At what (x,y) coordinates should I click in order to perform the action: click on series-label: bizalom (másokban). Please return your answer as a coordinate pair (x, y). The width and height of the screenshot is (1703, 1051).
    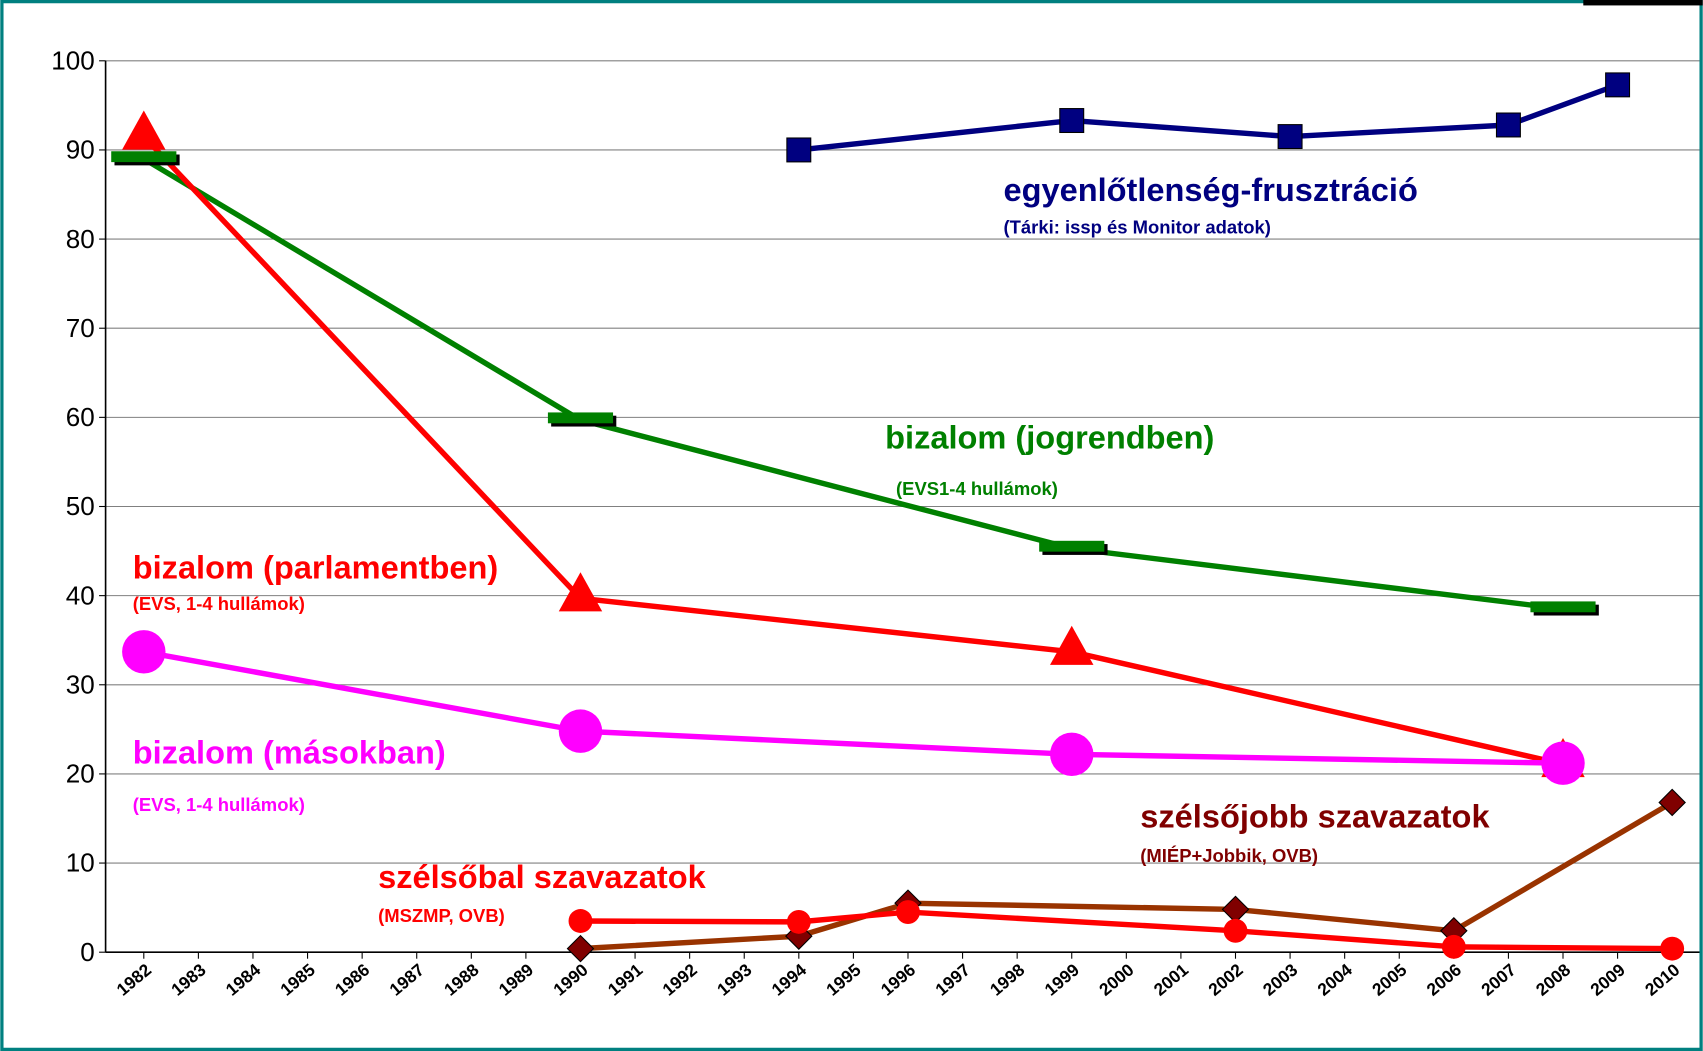
    Looking at the image, I should click on (289, 752).